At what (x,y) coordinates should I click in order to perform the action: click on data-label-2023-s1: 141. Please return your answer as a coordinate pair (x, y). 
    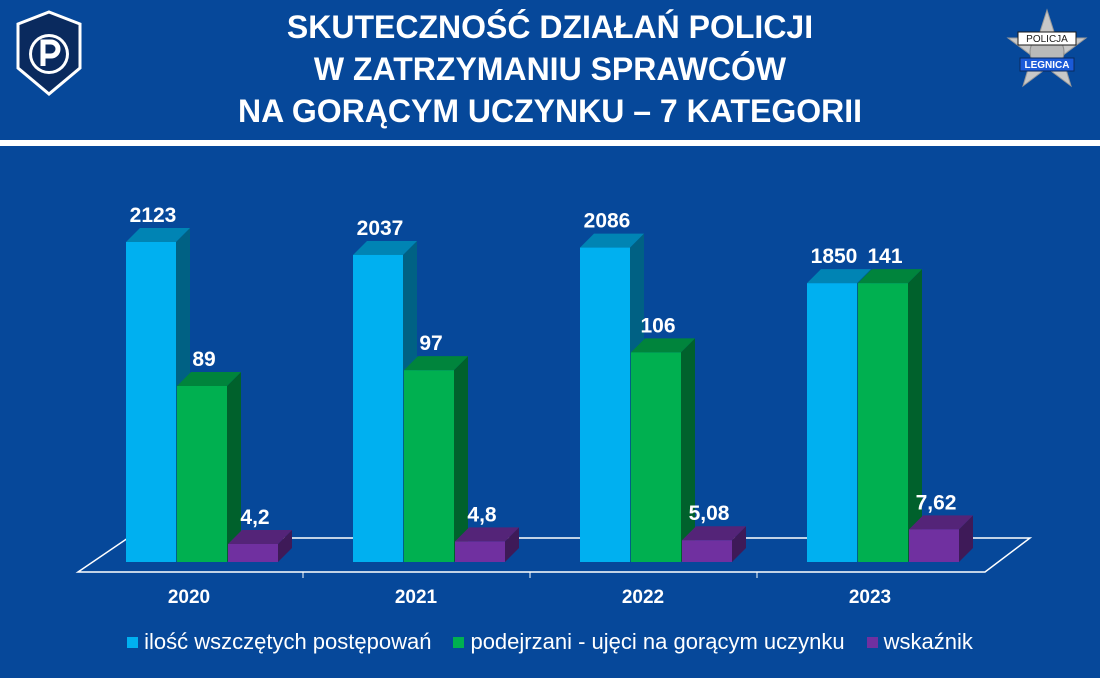
    Looking at the image, I should click on (884, 256).